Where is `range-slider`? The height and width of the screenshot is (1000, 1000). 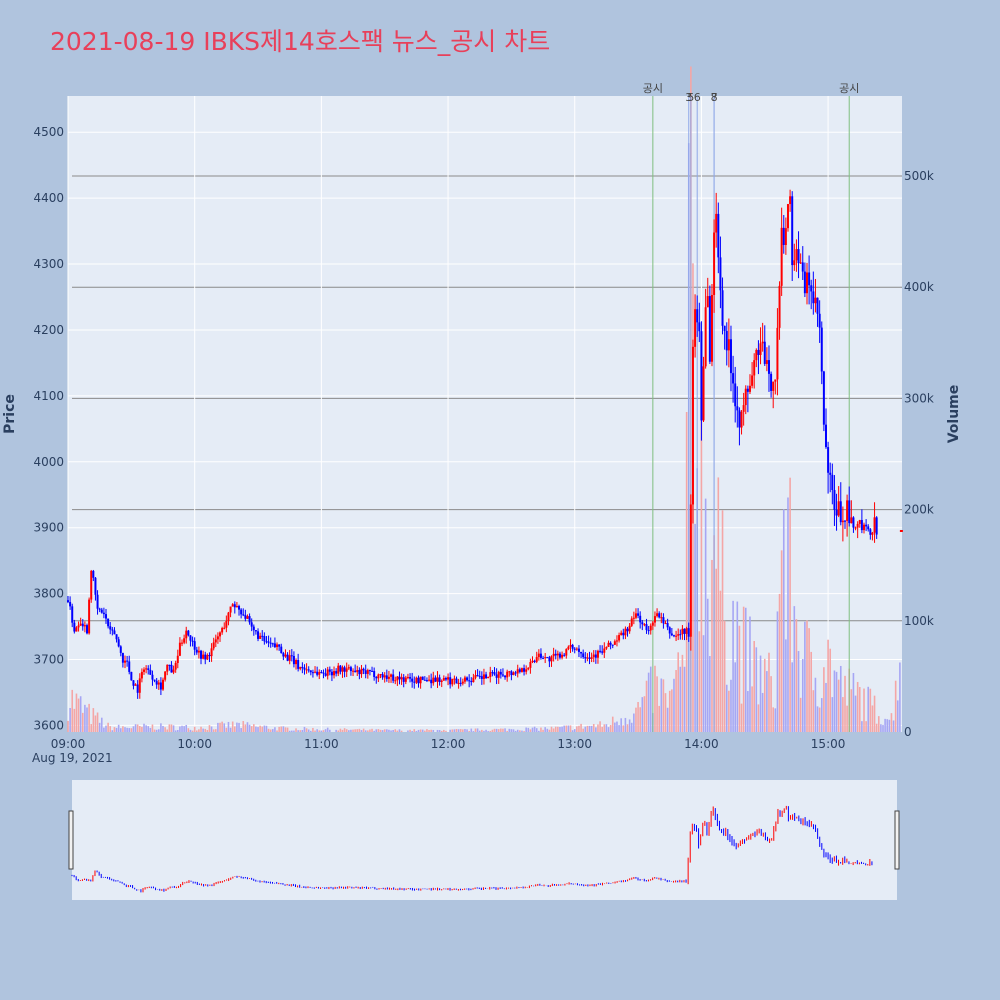 range-slider is located at coordinates (484, 840).